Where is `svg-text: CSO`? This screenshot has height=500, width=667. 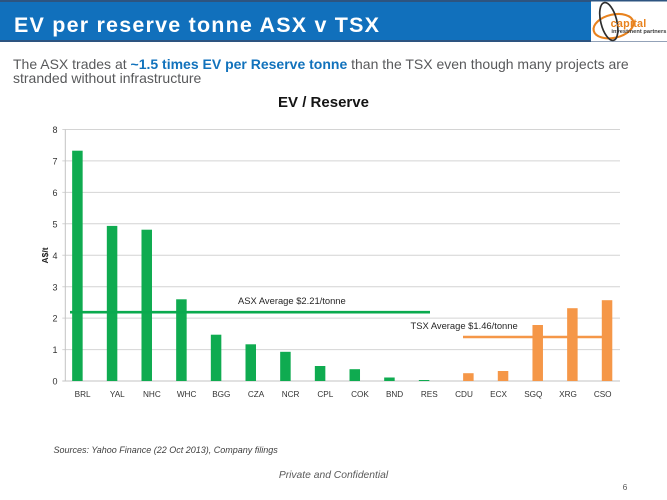
svg-text: CSO is located at coordinates (603, 394).